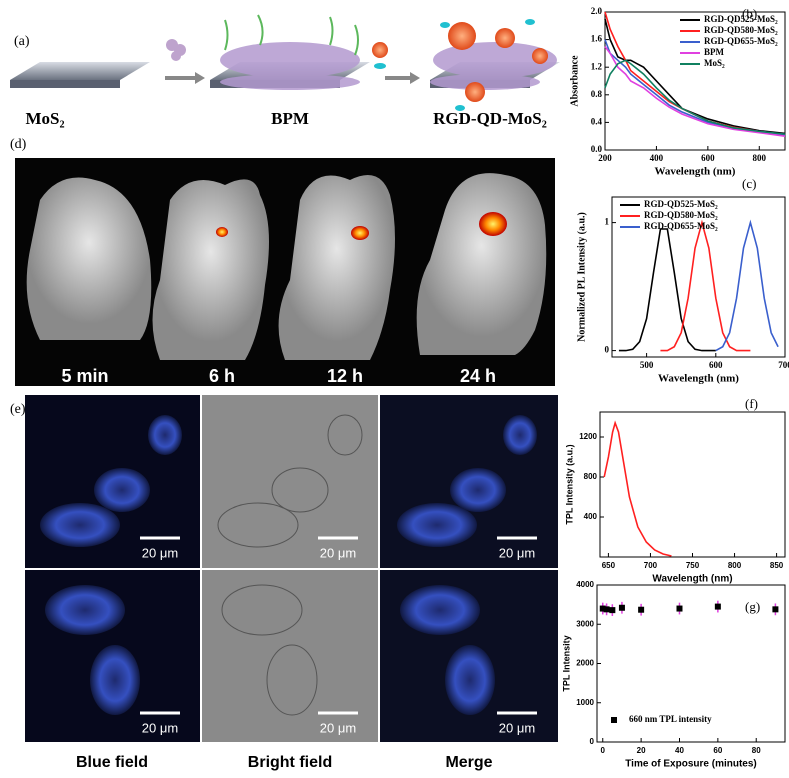  Describe the element at coordinates (657, 158) in the screenshot. I see `x-tick-label: 400` at that location.